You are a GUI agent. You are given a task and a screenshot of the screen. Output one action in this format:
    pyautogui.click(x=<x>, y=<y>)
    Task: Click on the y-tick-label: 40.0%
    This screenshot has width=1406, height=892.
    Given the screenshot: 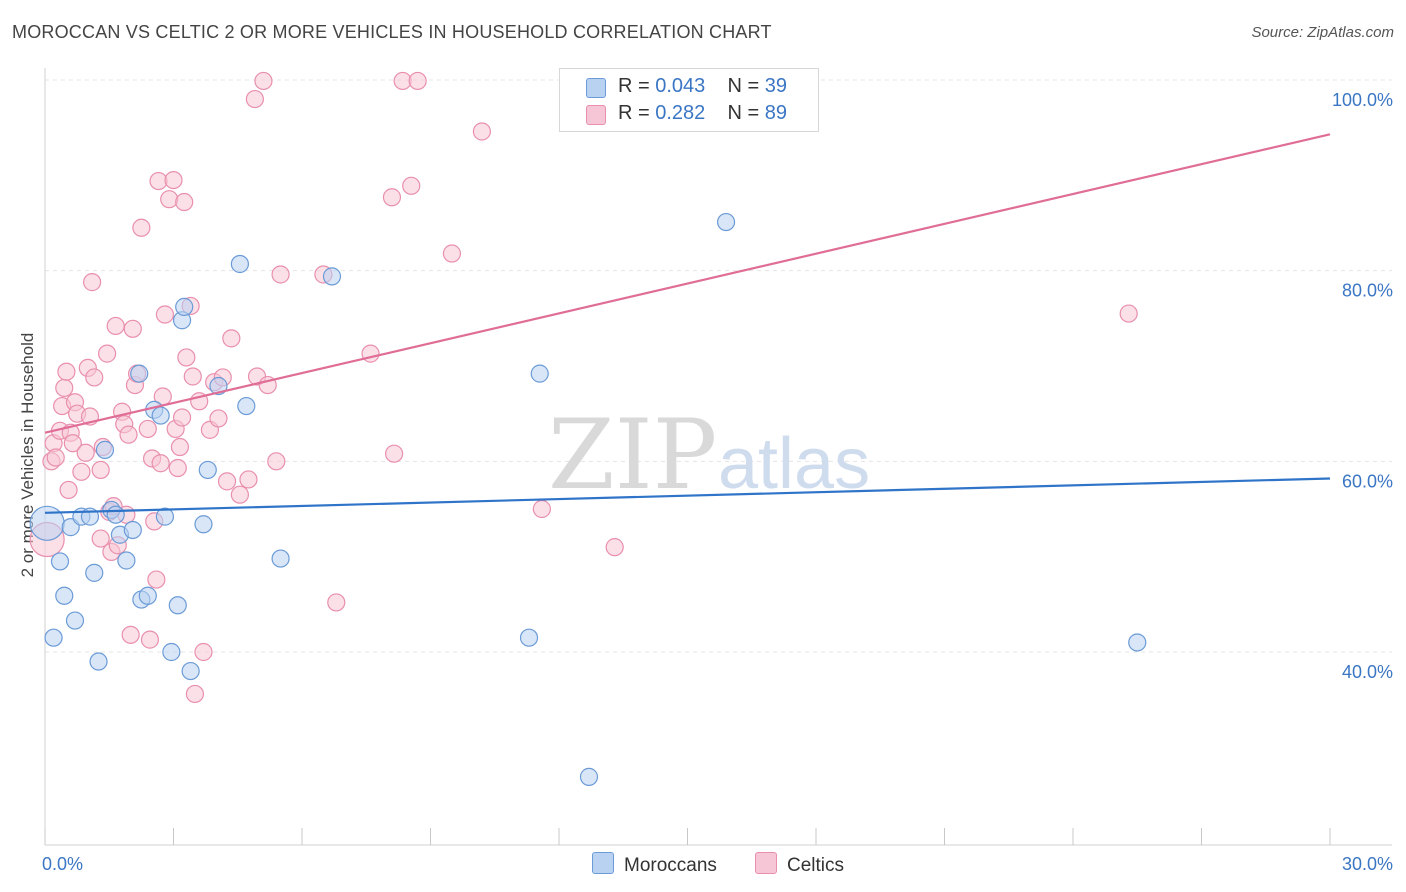 What is the action you would take?
    pyautogui.click(x=1367, y=672)
    